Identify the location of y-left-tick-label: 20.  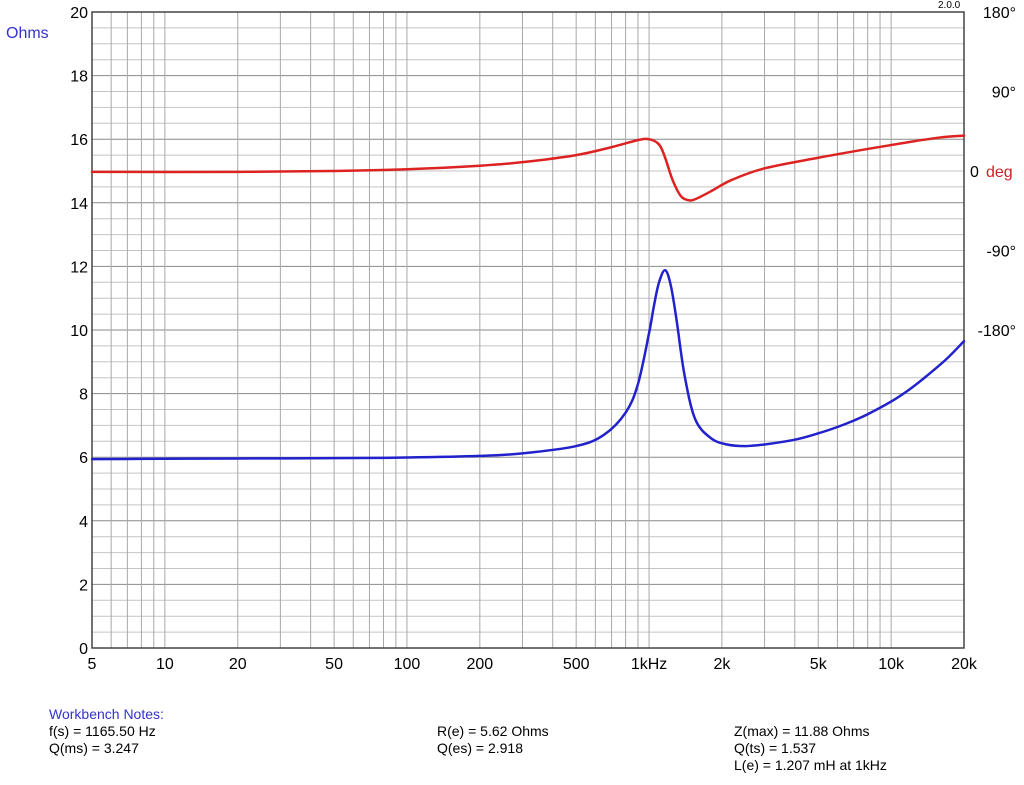
(79, 13).